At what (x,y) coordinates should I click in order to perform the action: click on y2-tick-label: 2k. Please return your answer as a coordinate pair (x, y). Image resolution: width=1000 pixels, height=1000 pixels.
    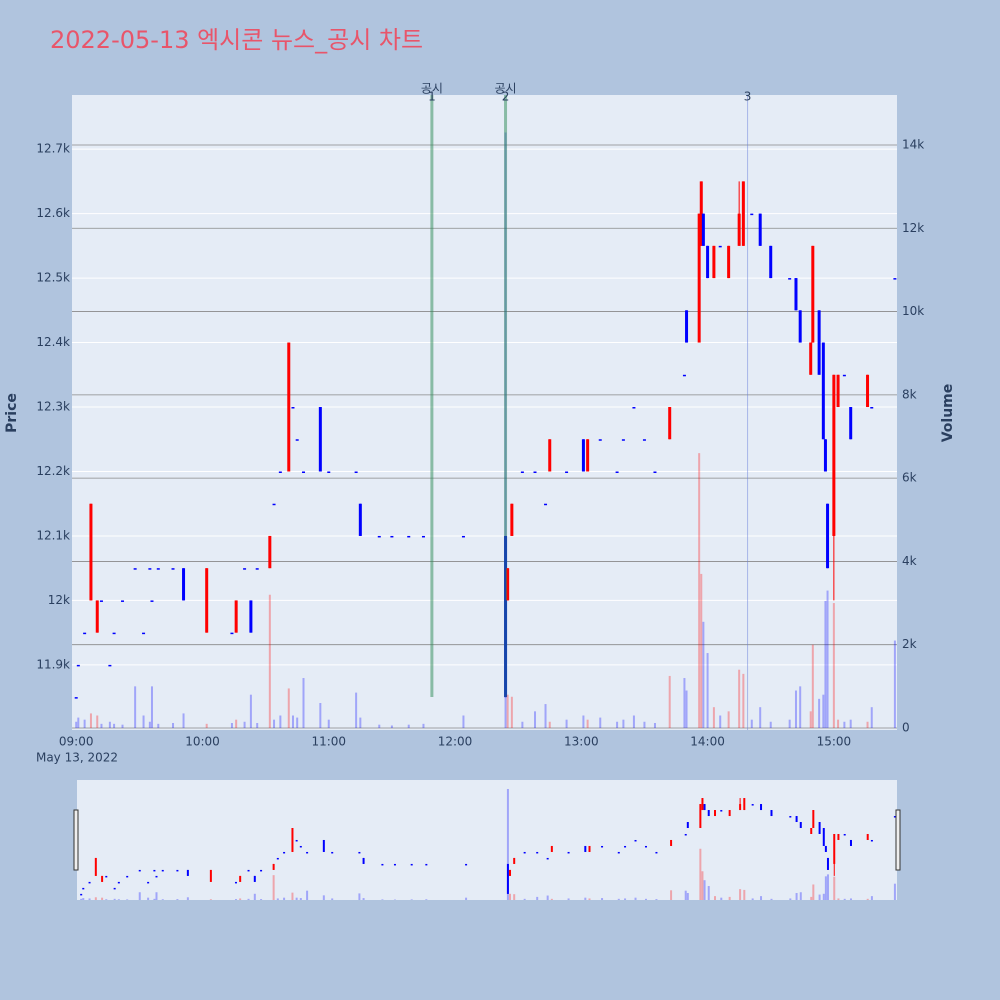
    Looking at the image, I should click on (909, 644).